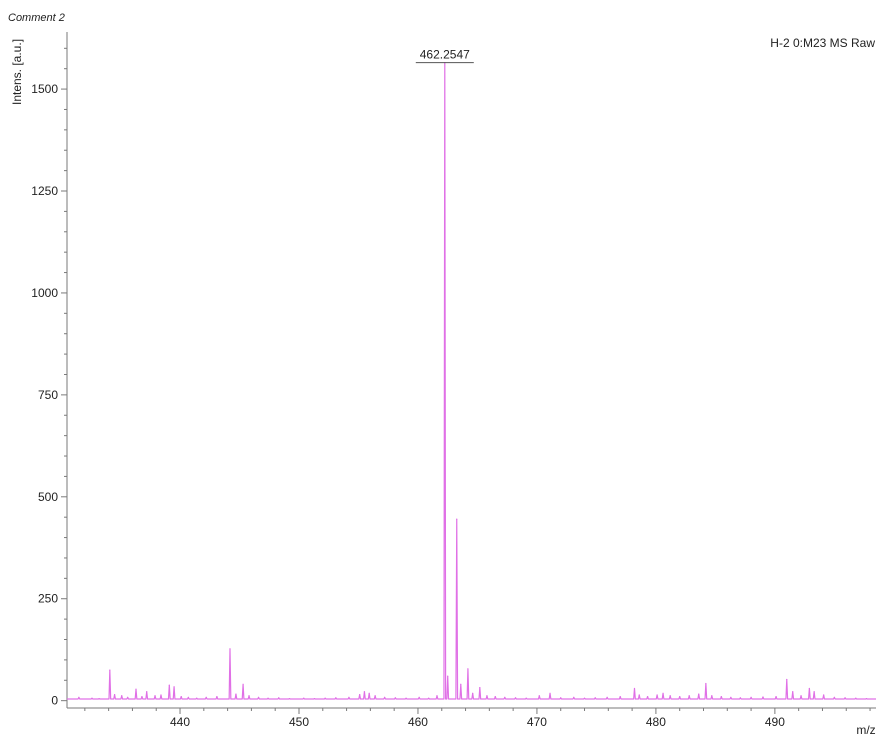 Image resolution: width=880 pixels, height=738 pixels. What do you see at coordinates (48, 395) in the screenshot?
I see `y-tick-label: 750` at bounding box center [48, 395].